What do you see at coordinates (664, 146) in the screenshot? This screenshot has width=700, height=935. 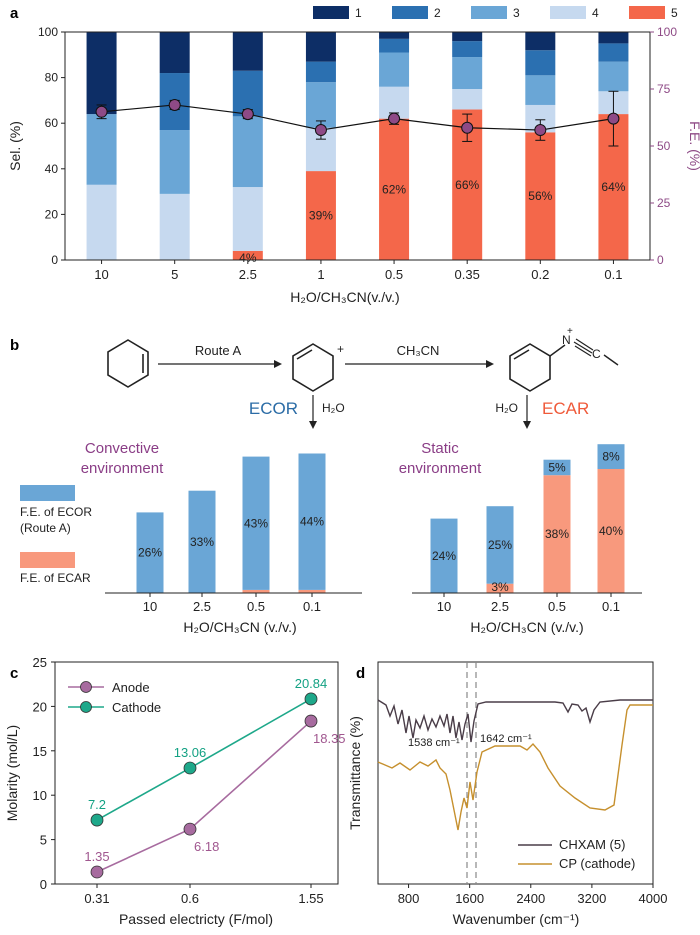 I see `y2-tick-a-50: 50` at bounding box center [664, 146].